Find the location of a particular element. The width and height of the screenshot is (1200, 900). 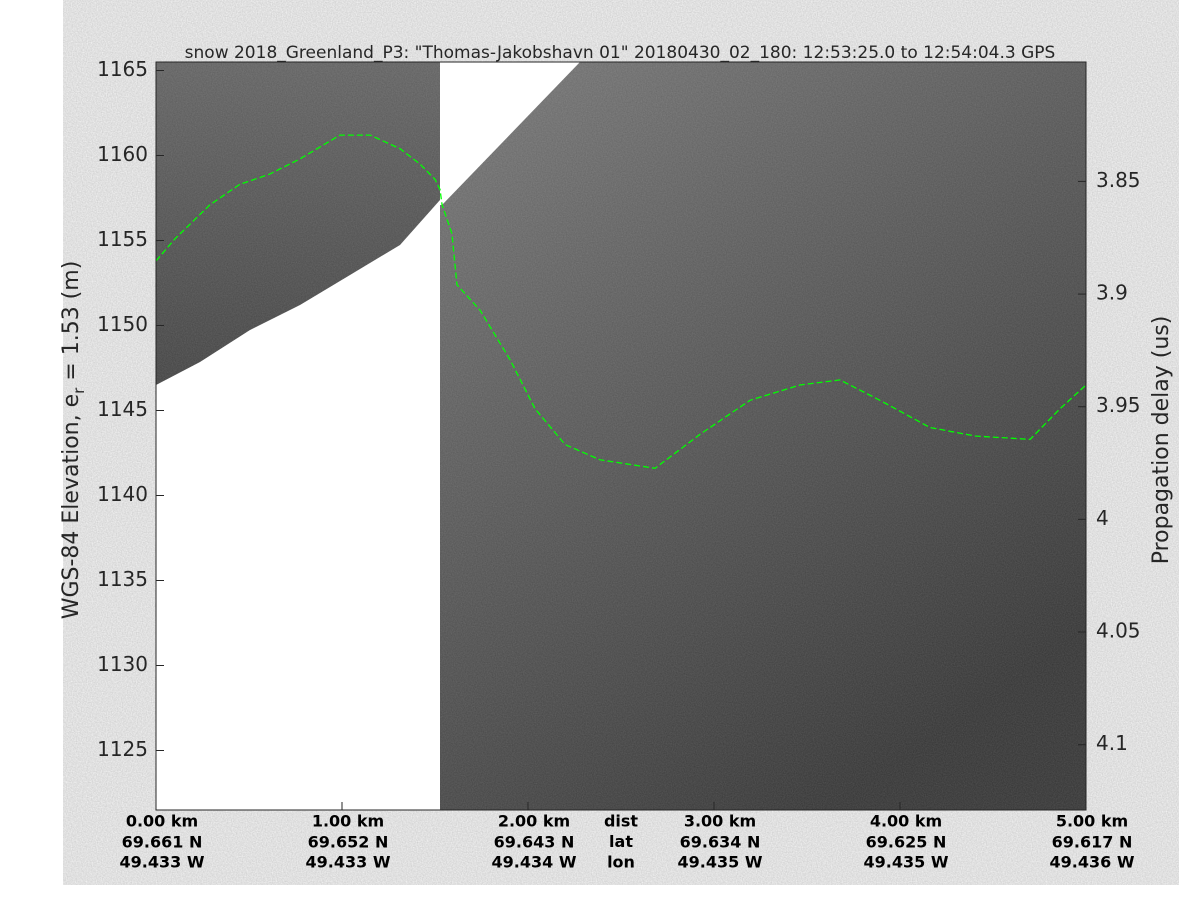

x-tick-label: 5.00 km is located at coordinates (1092, 821).